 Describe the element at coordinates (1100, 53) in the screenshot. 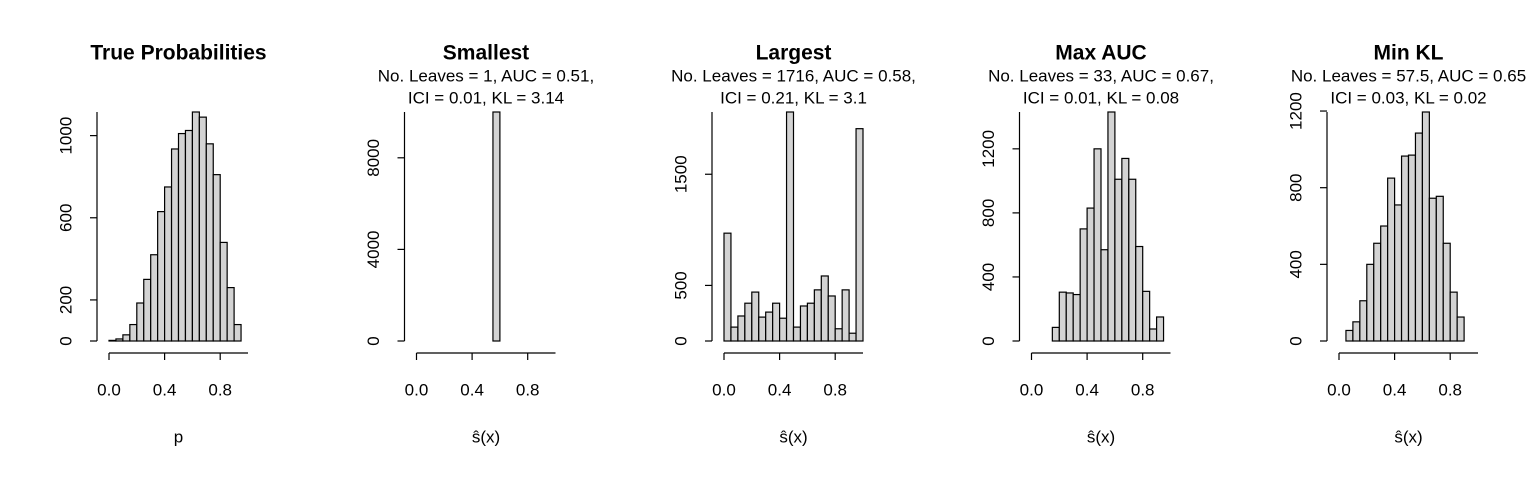

I see `panel-title: Max AUC` at that location.